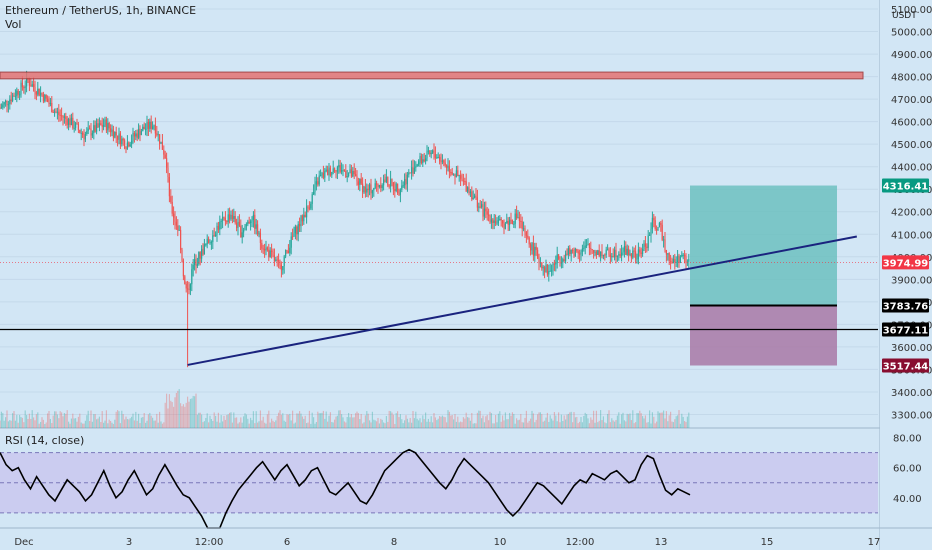 The image size is (932, 550). I want to click on symbol-title: Ethereum / TetherUS, 1h, BINANCE, so click(101, 10).